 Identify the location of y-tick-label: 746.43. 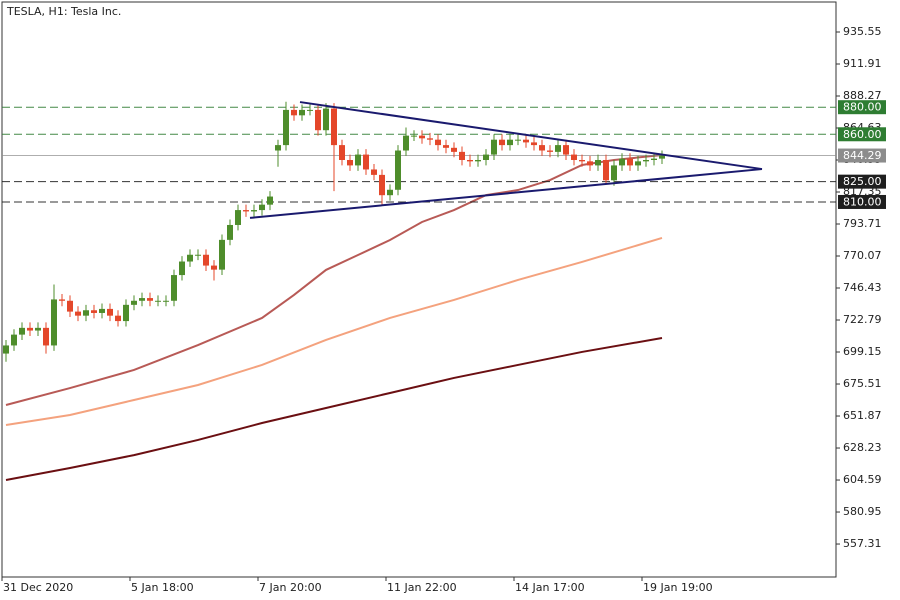
(862, 287).